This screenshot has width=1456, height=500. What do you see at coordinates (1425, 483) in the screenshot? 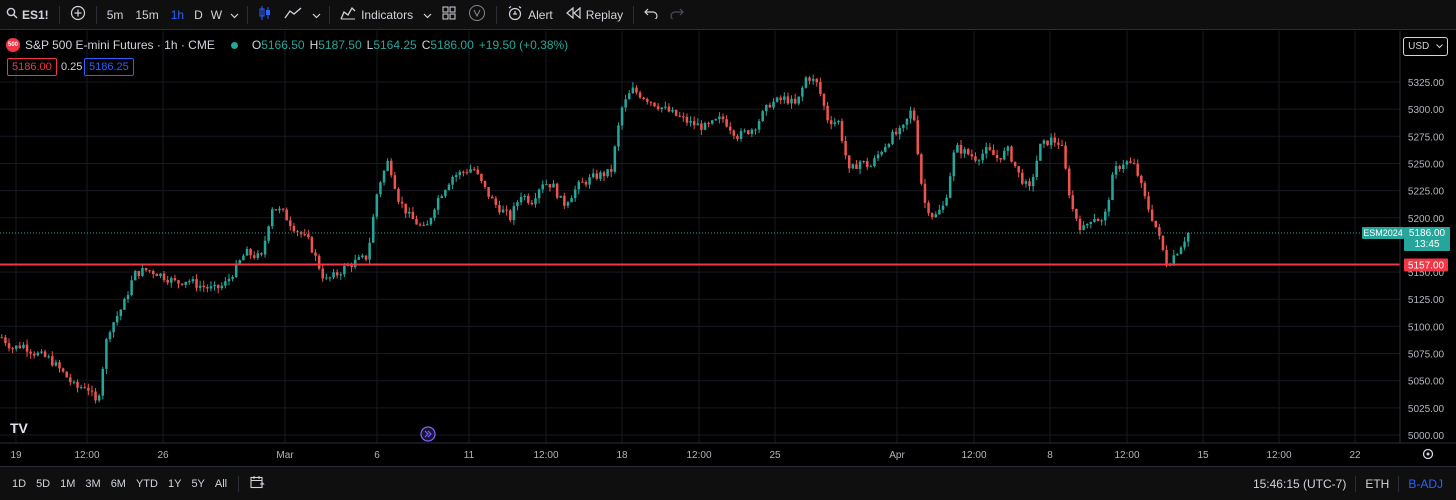
I see `back-adjust-button: B-ADJ` at bounding box center [1425, 483].